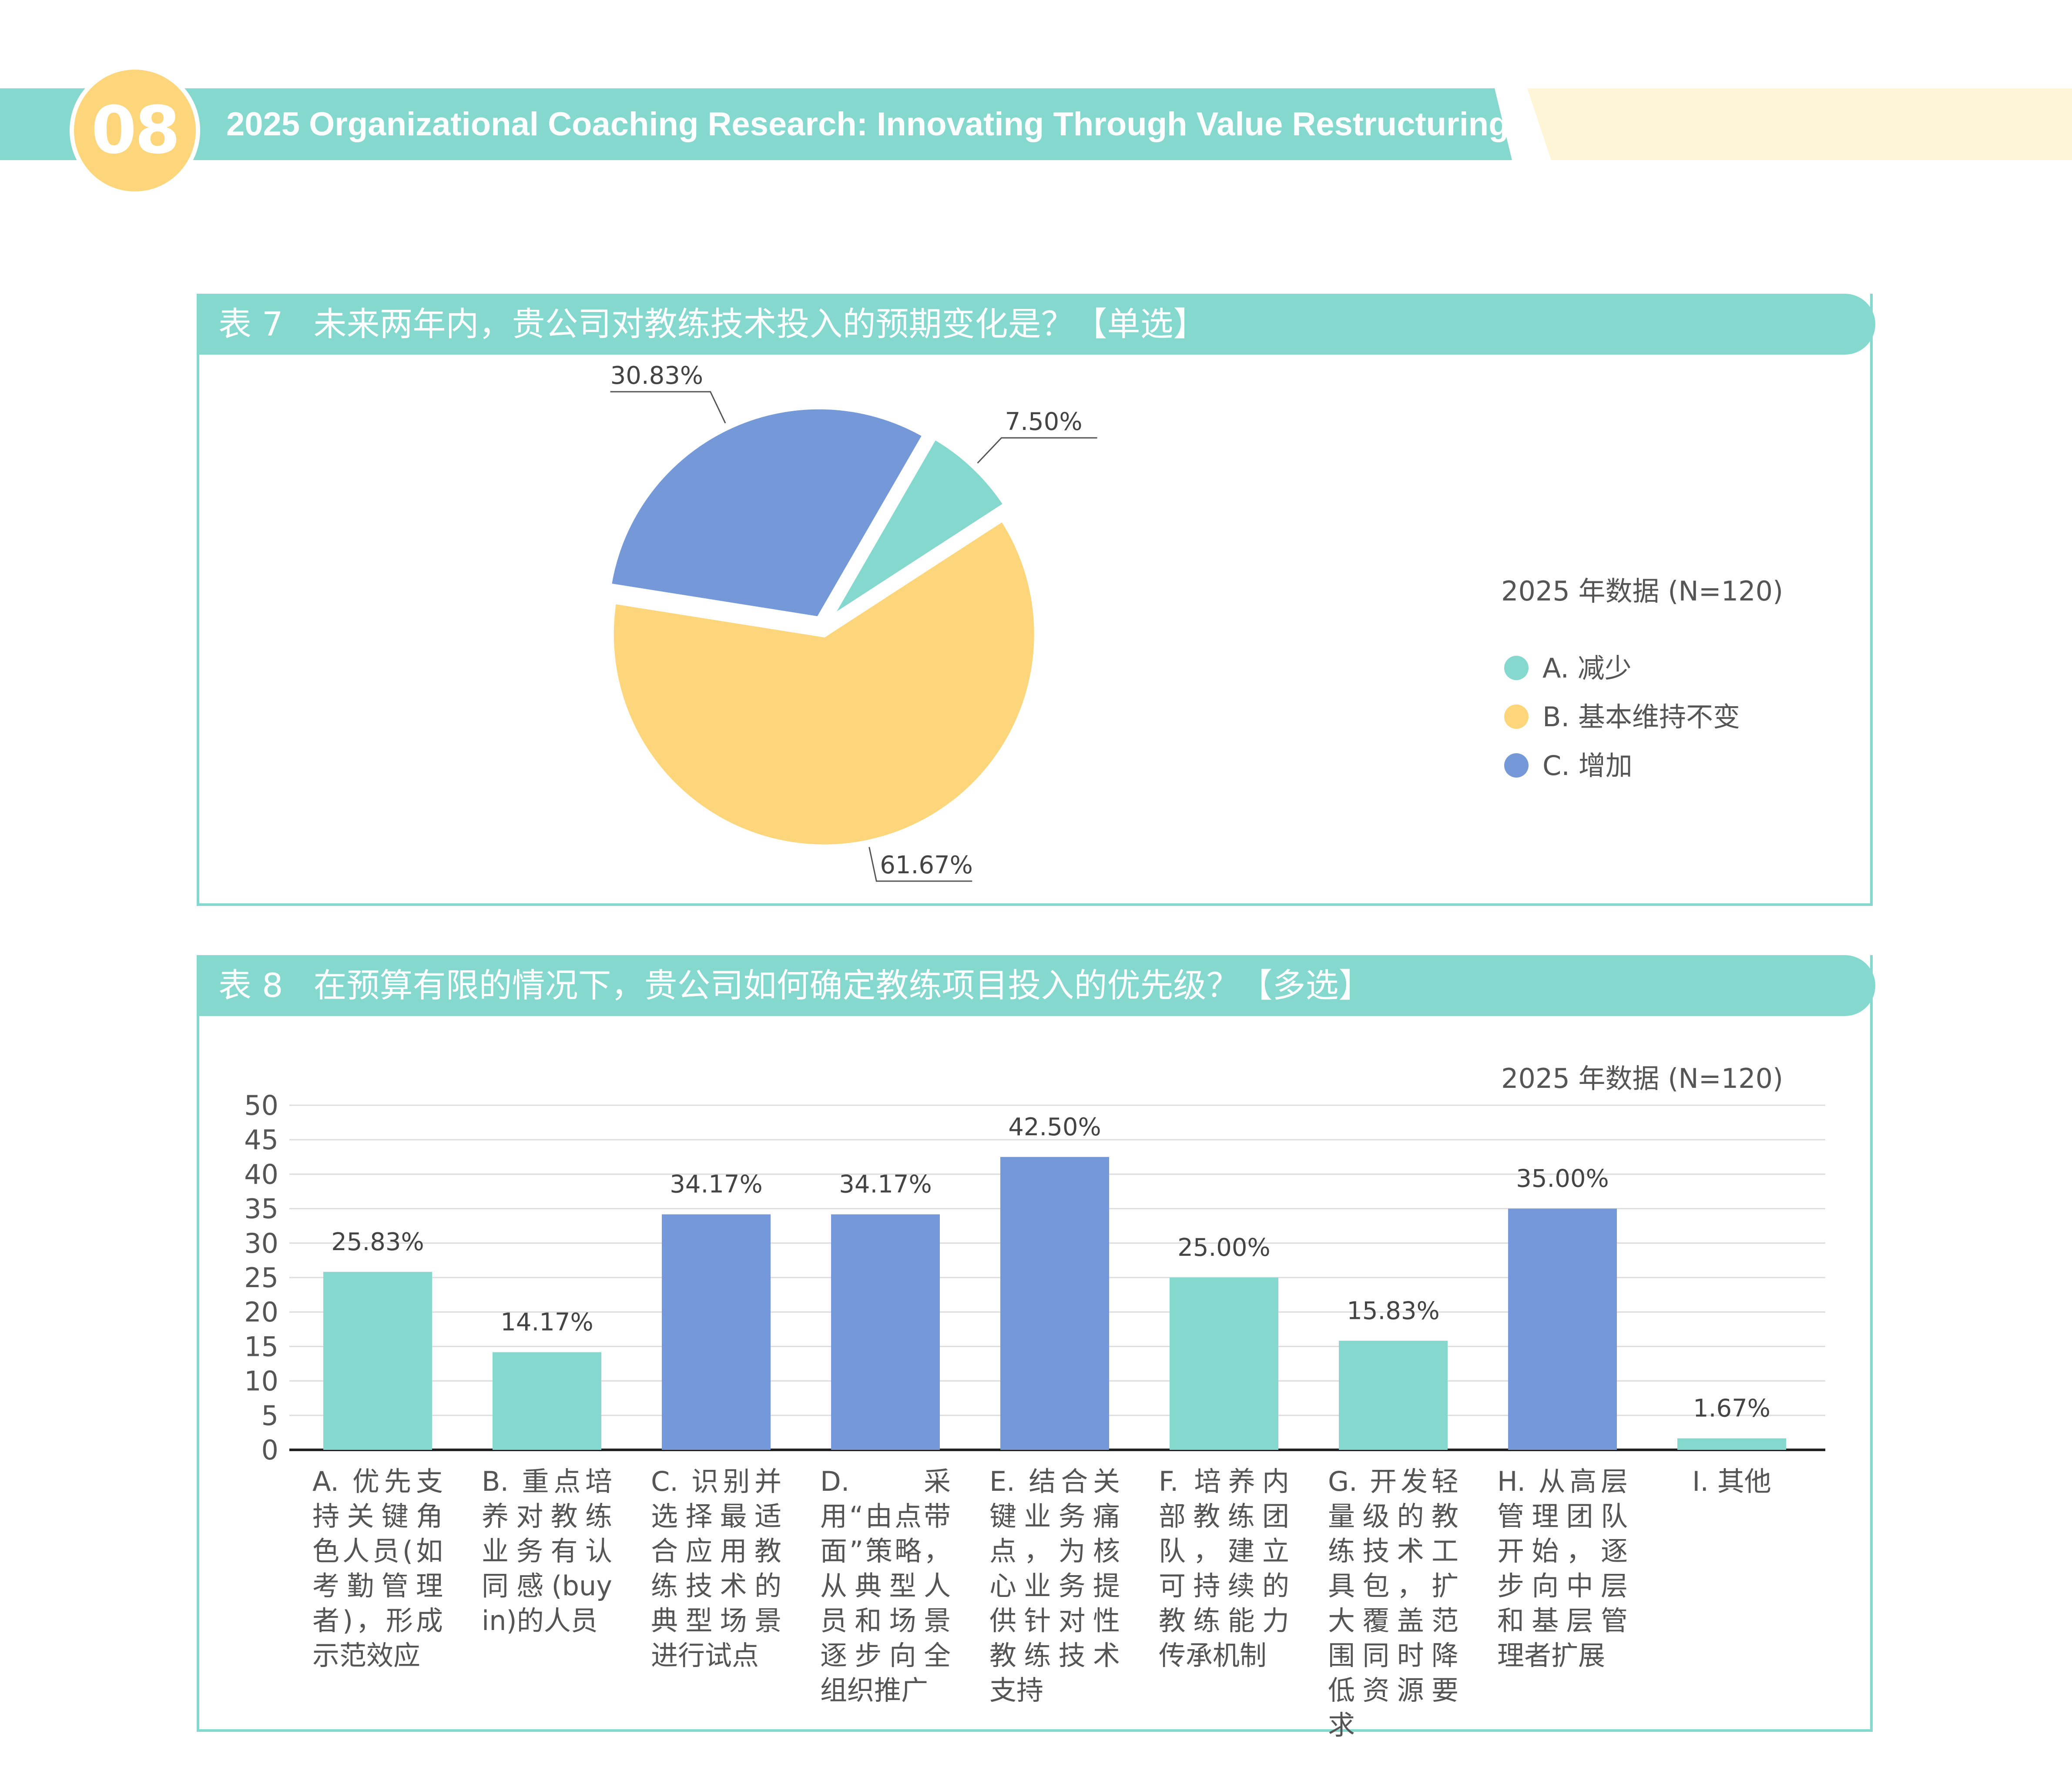  What do you see at coordinates (716, 1332) in the screenshot?
I see `bar-c` at bounding box center [716, 1332].